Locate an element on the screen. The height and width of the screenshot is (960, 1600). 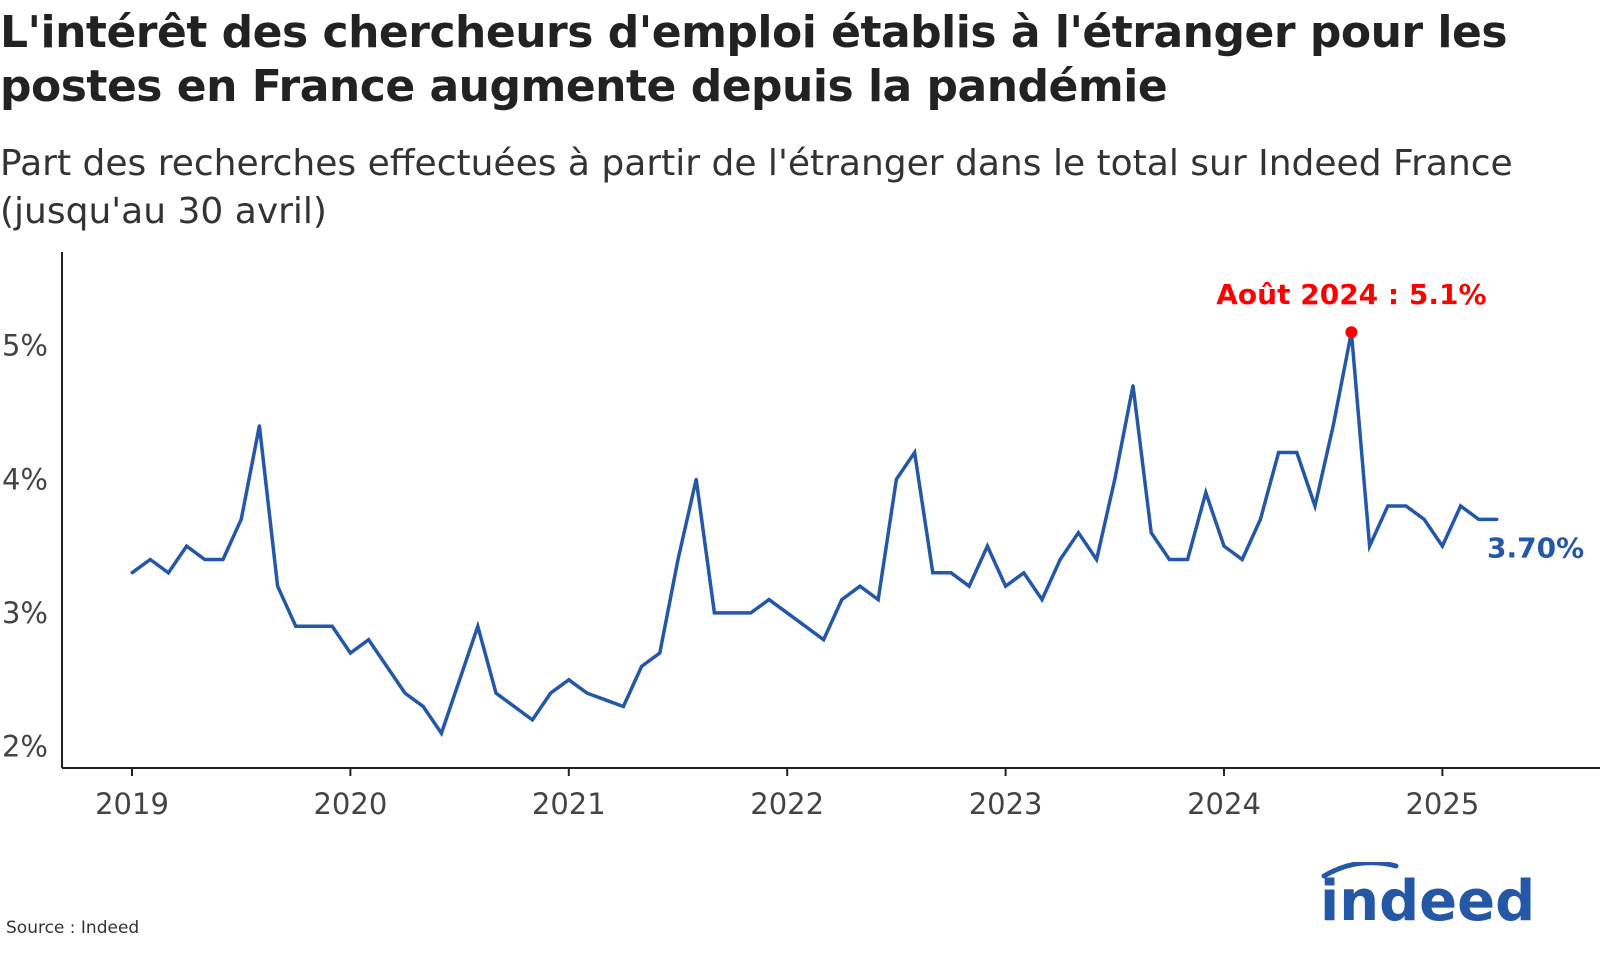
x-tick-label: 2025 is located at coordinates (1442, 804).